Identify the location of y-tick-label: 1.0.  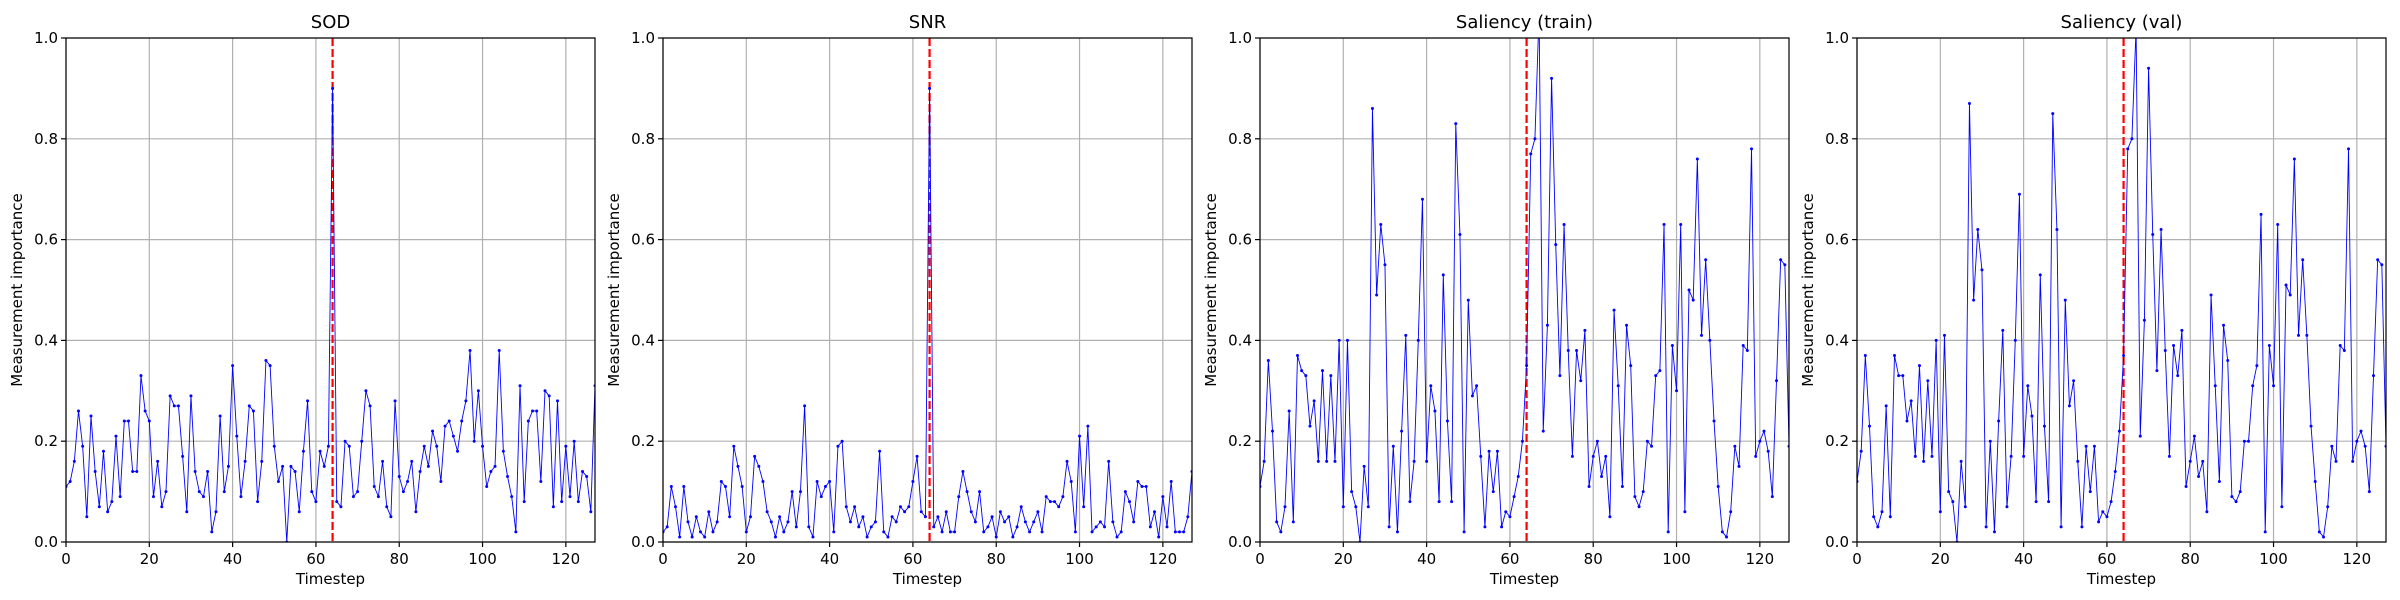
(1240, 38).